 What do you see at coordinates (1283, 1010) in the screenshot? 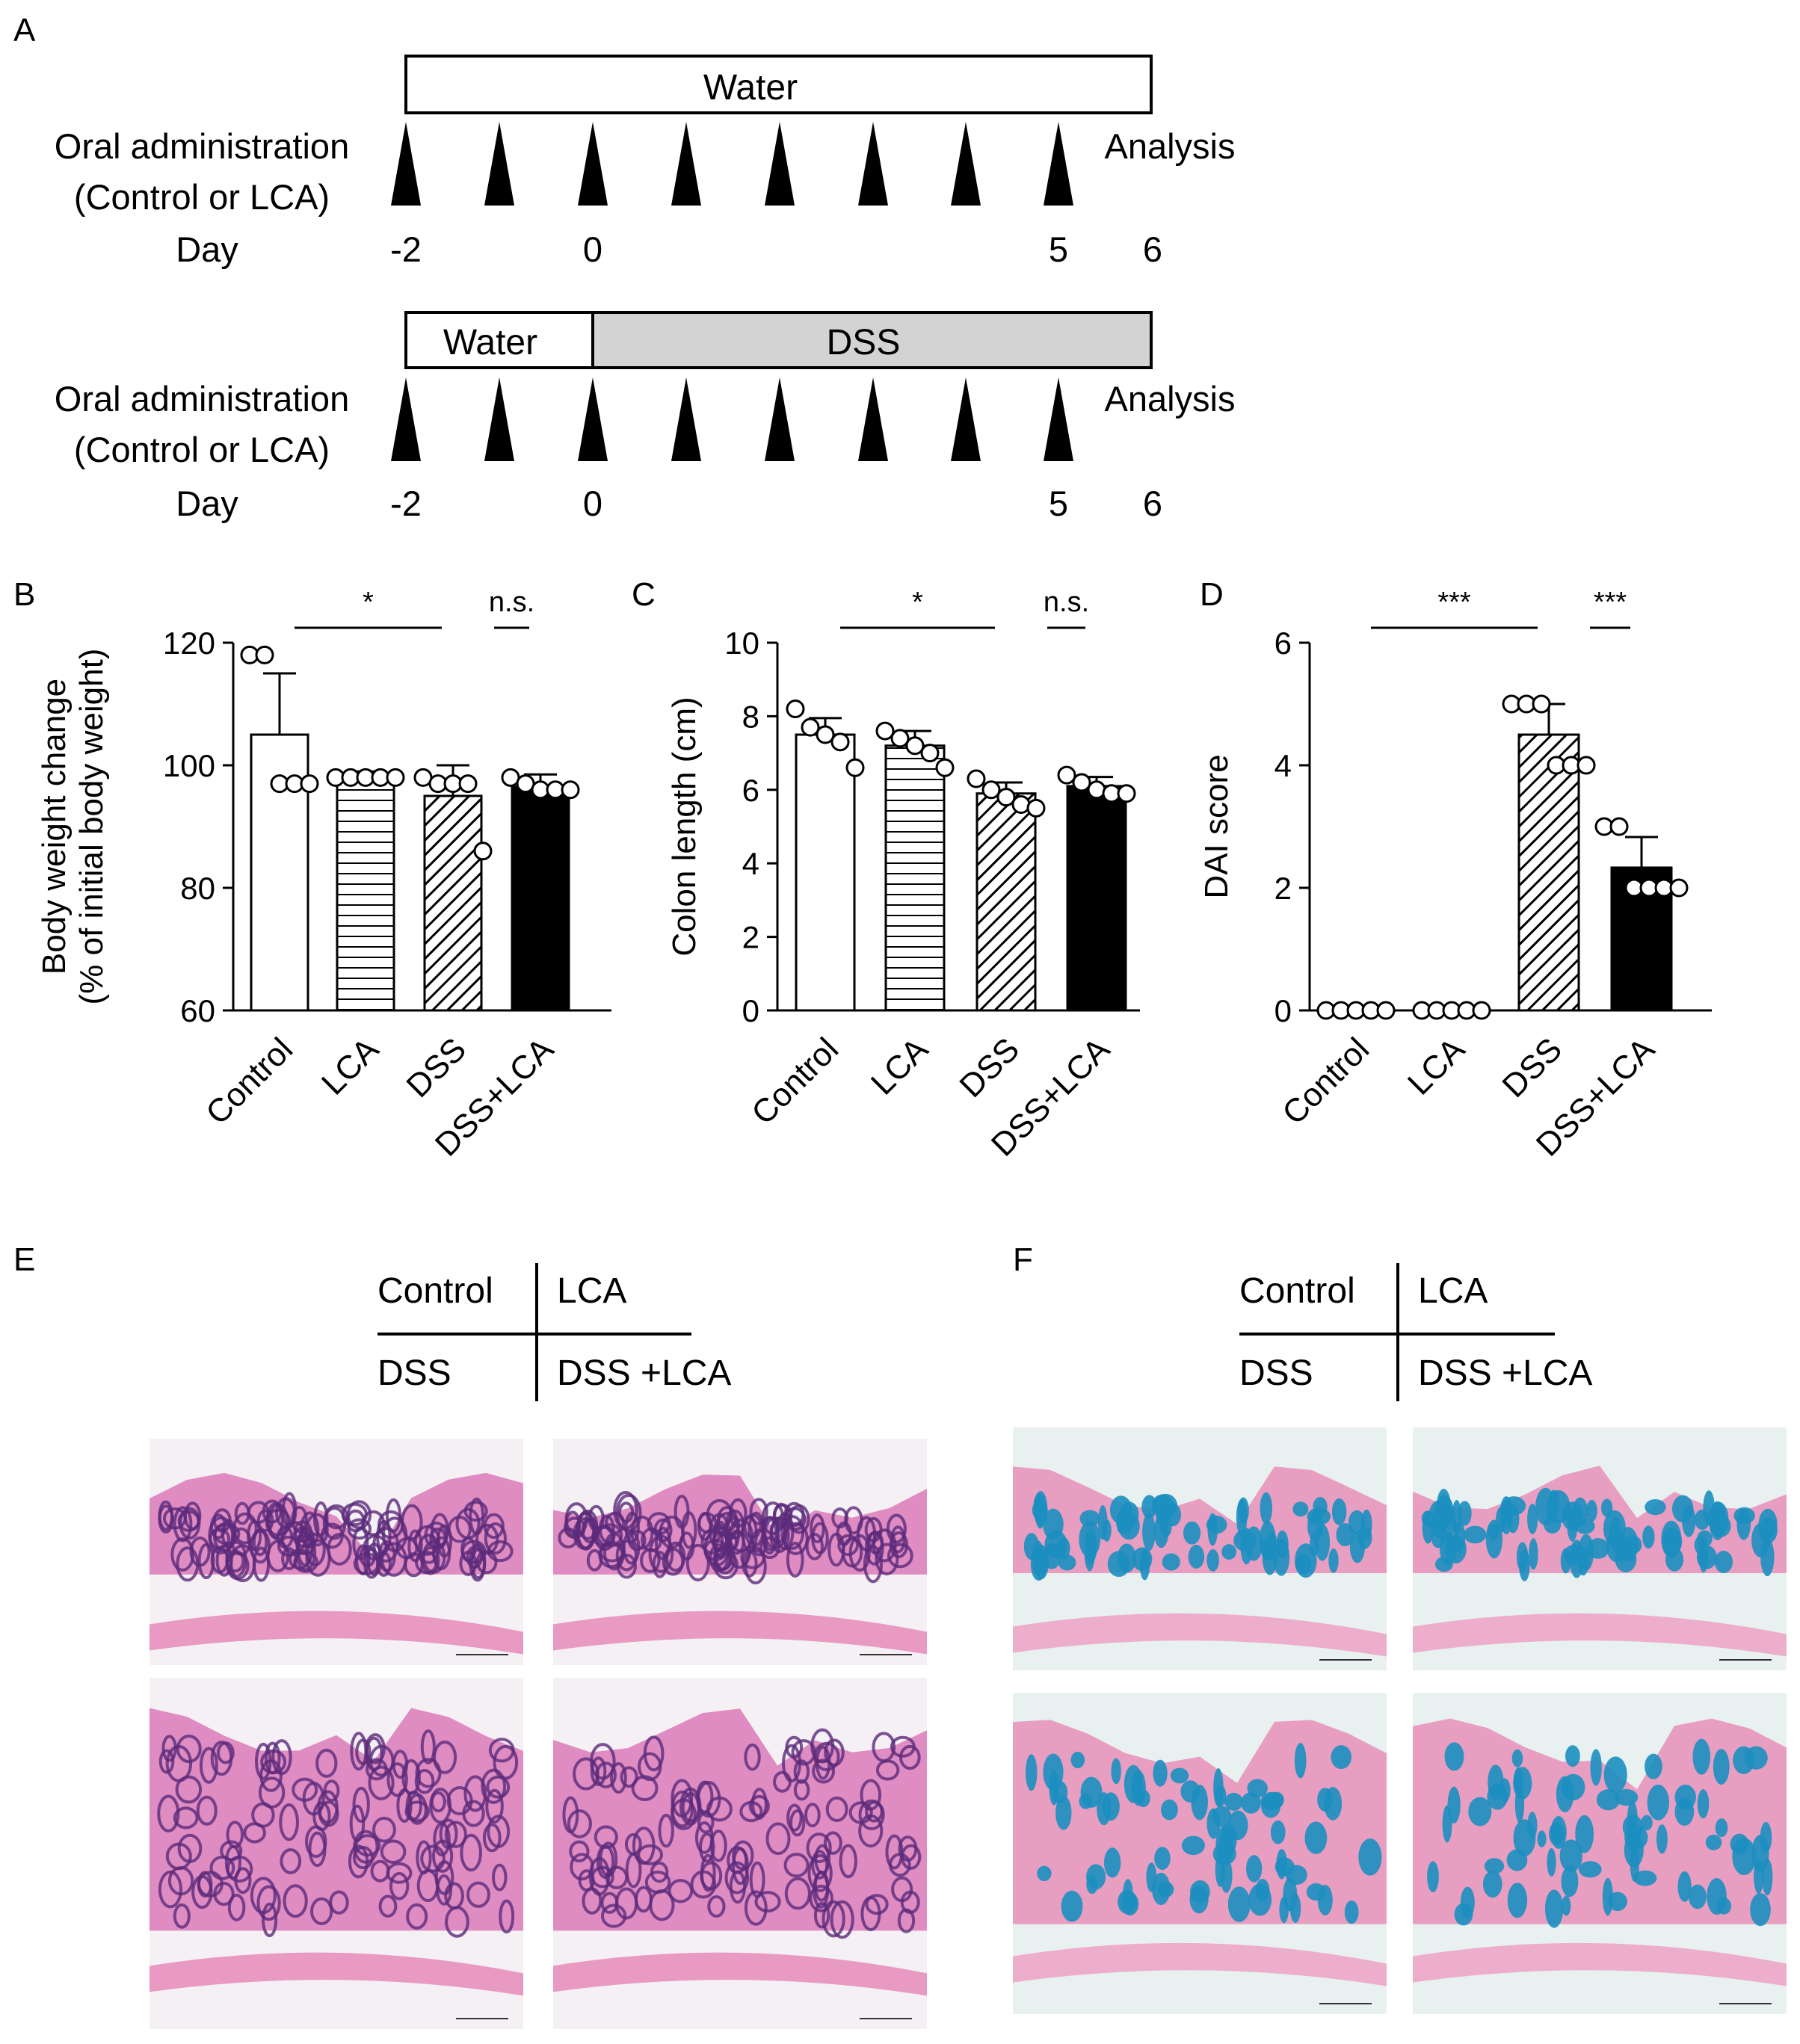
I see `y-tick-label: 0` at bounding box center [1283, 1010].